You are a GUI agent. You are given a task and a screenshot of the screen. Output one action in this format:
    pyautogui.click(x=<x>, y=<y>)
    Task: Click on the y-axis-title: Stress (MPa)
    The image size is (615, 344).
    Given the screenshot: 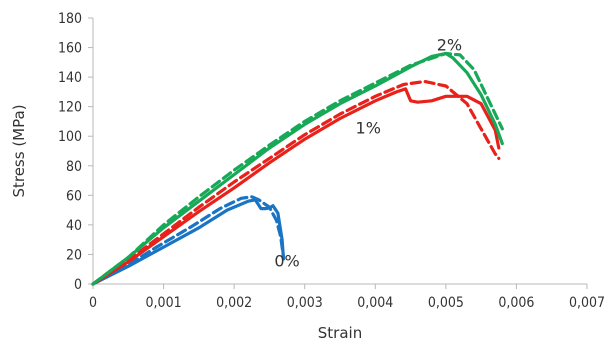 What is the action you would take?
    pyautogui.click(x=19, y=150)
    